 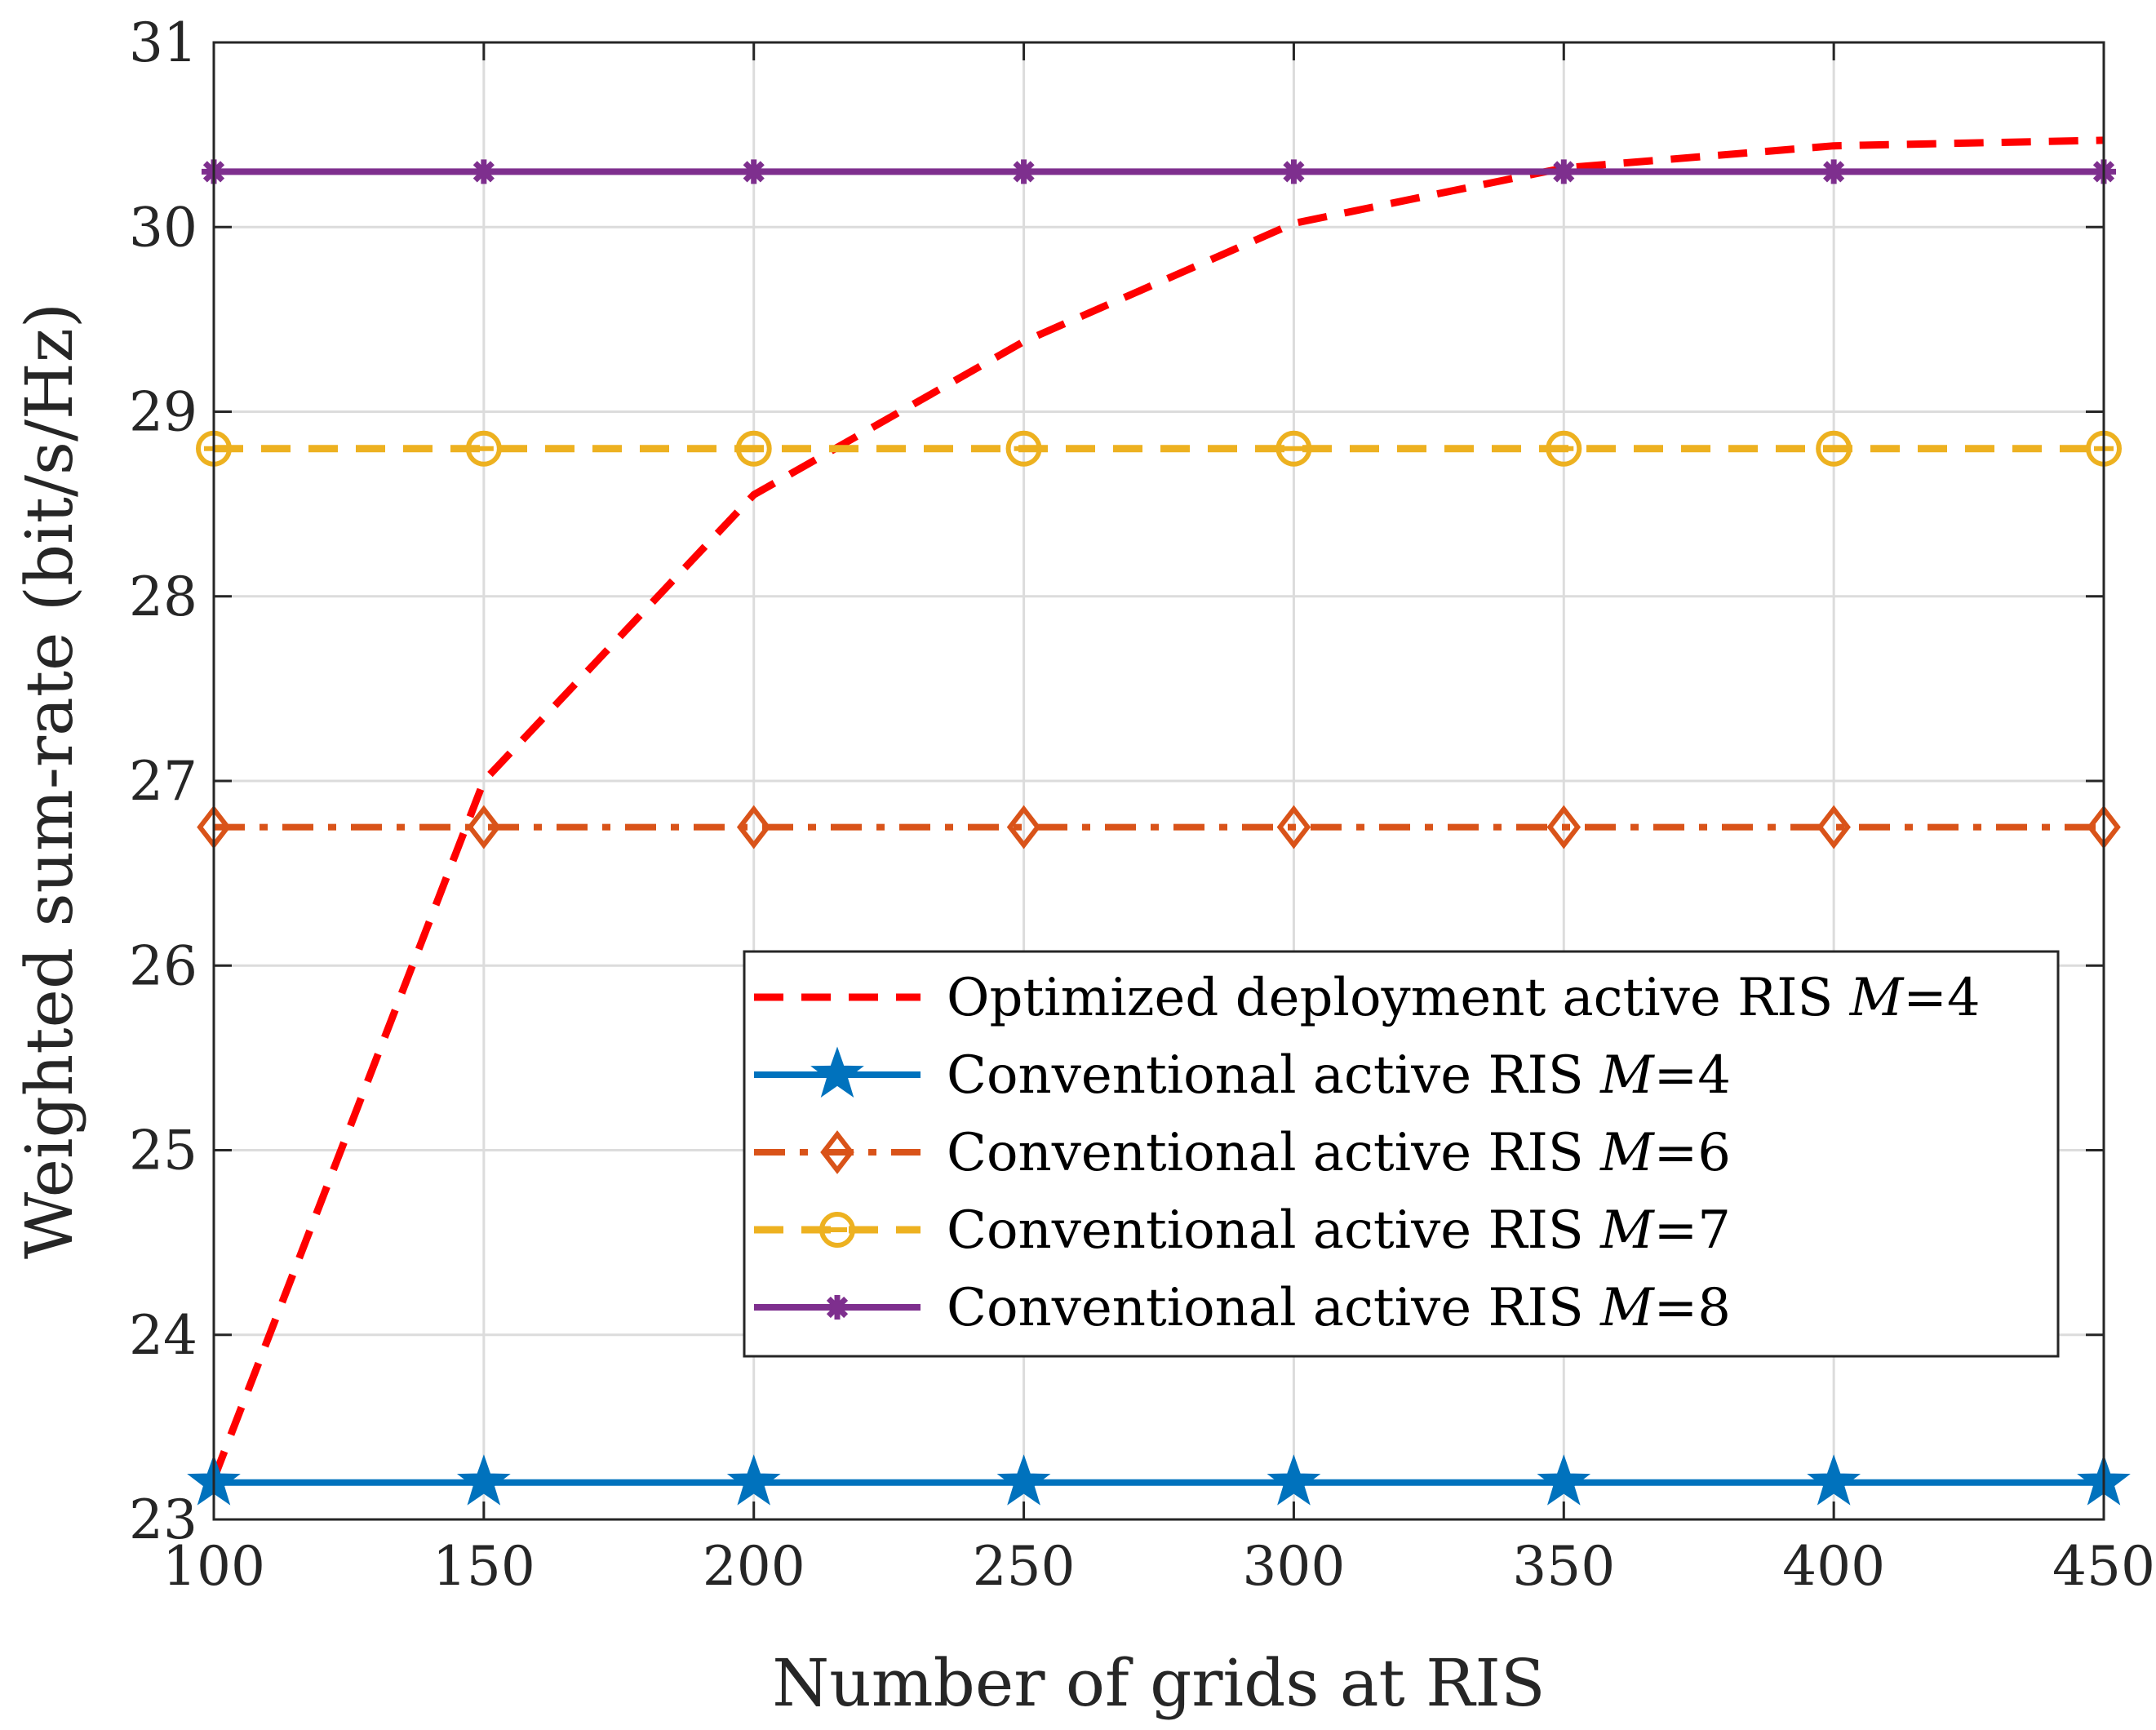 What do you see at coordinates (163, 42) in the screenshot?
I see `y-tick-label: 31` at bounding box center [163, 42].